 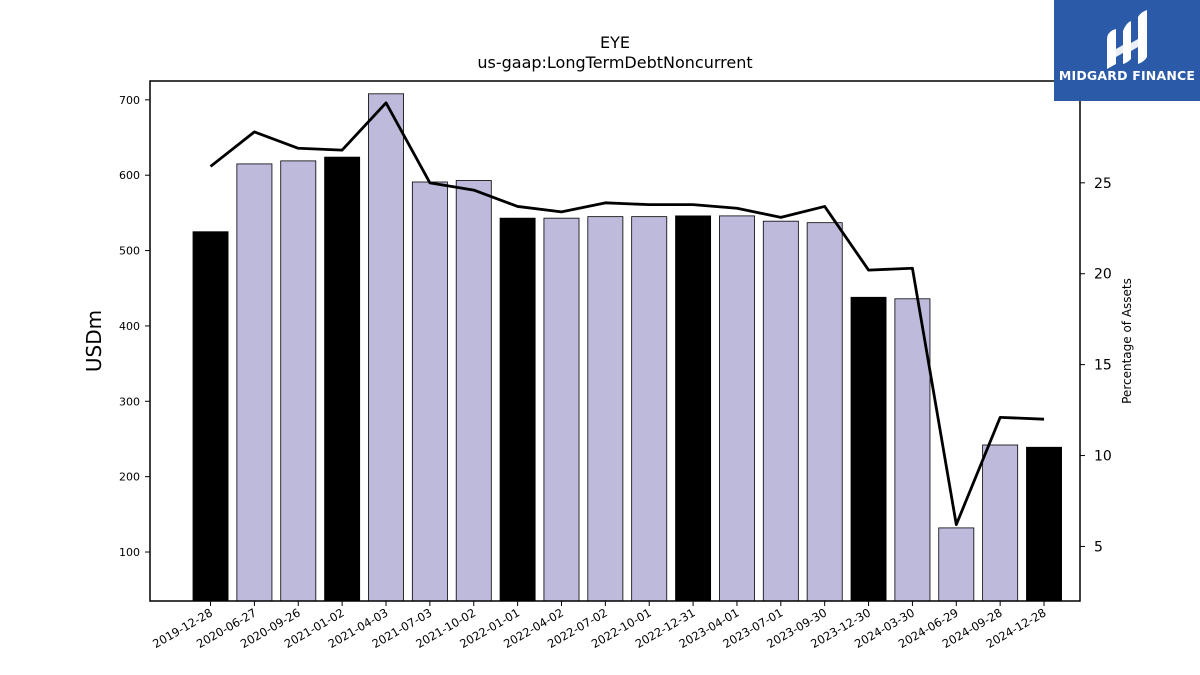 What do you see at coordinates (1127, 39) in the screenshot?
I see `logo-mark-icon` at bounding box center [1127, 39].